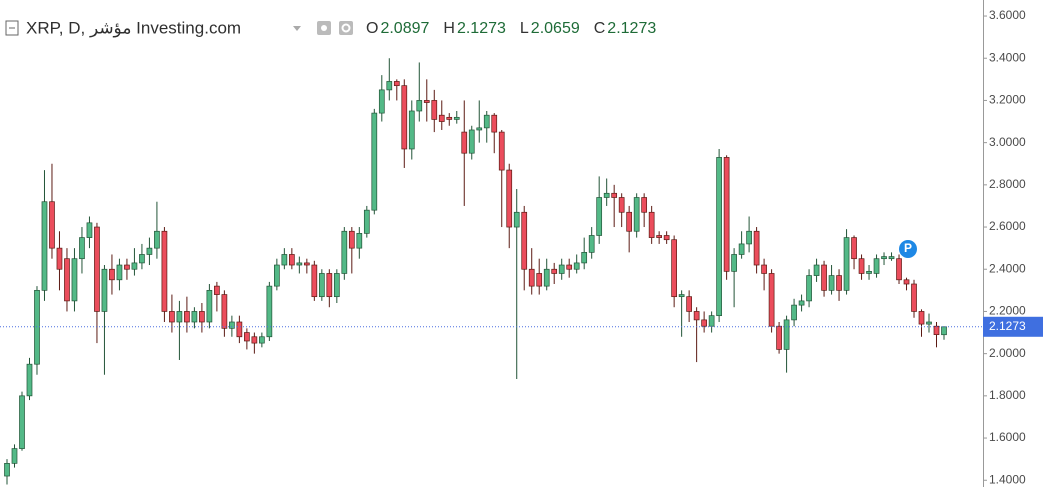 The width and height of the screenshot is (1043, 487). What do you see at coordinates (600, 28) in the screenshot?
I see `ohlc-key: C` at bounding box center [600, 28].